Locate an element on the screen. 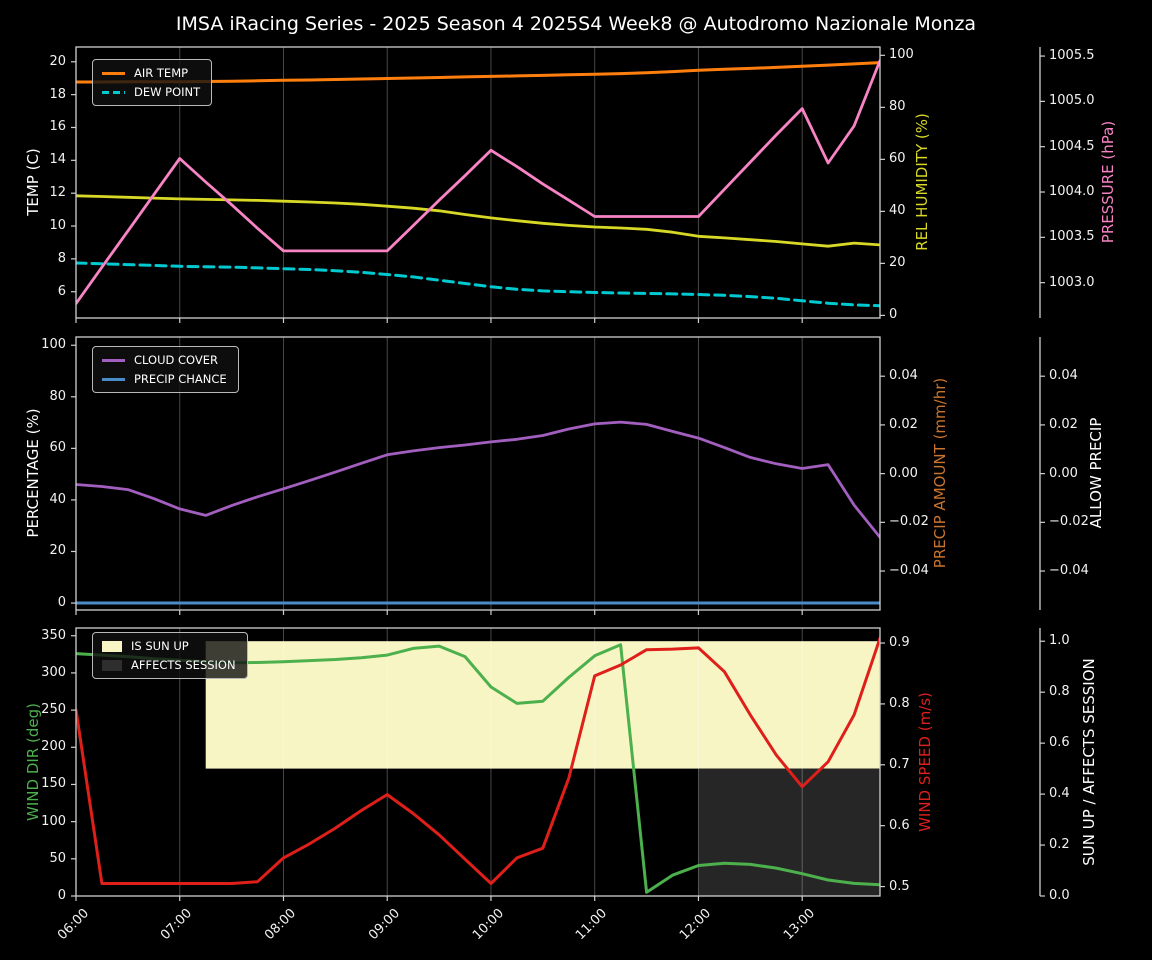  series-cloud-cover is located at coordinates (478, 479).